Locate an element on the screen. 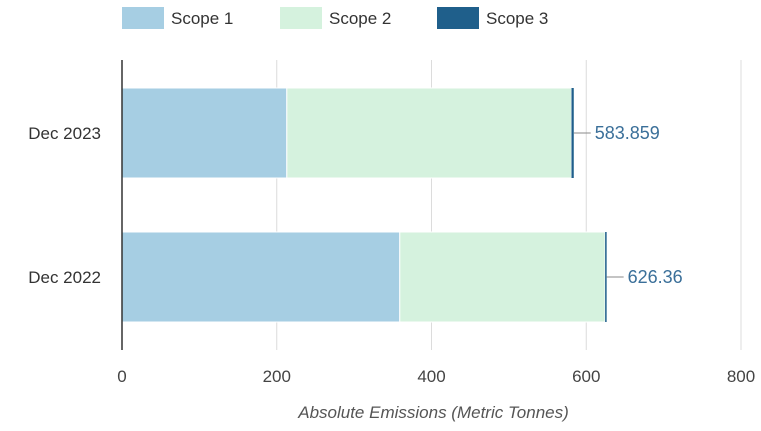  legend: Scope 1 Scope 2 Scope 3 is located at coordinates (335, 18).